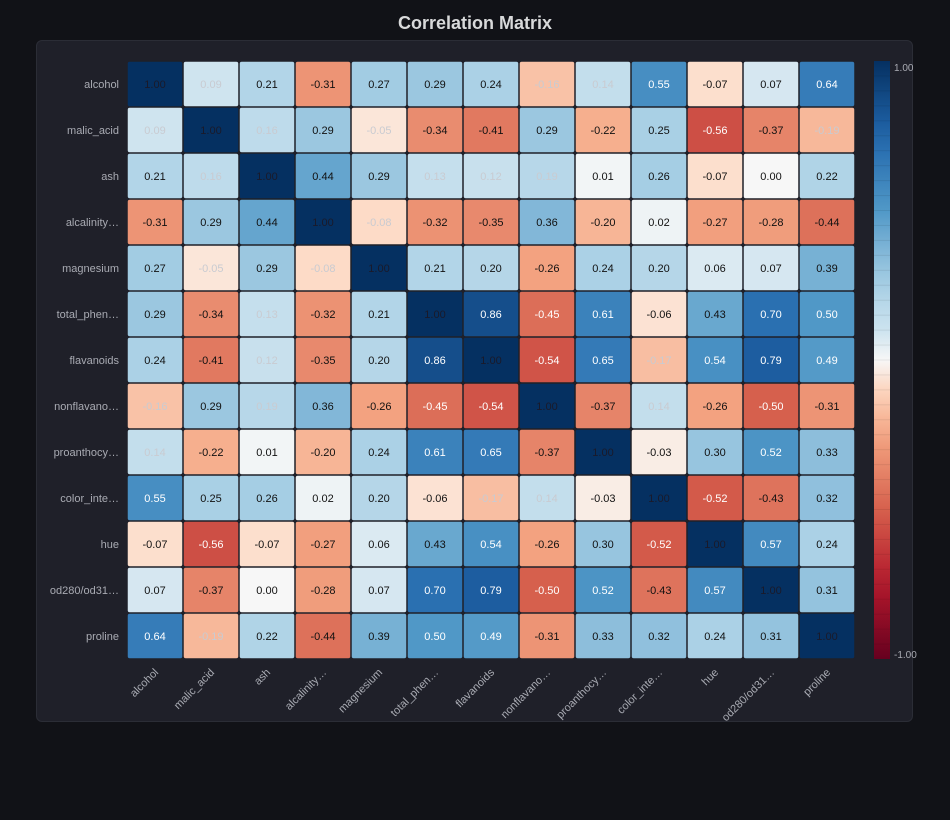  I want to click on cell-value-label: 0.12, so click(266, 361).